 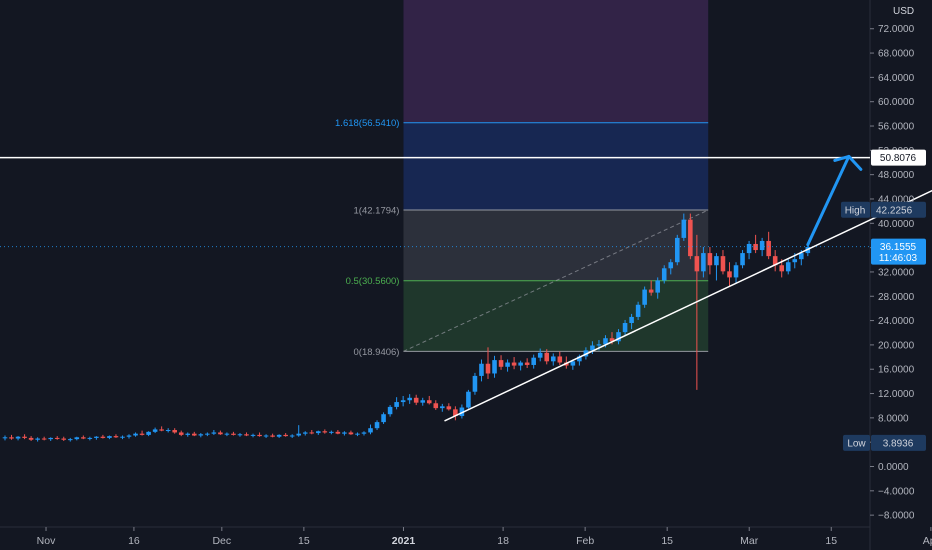 What do you see at coordinates (404, 541) in the screenshot?
I see `time-axis-label: 2021` at bounding box center [404, 541].